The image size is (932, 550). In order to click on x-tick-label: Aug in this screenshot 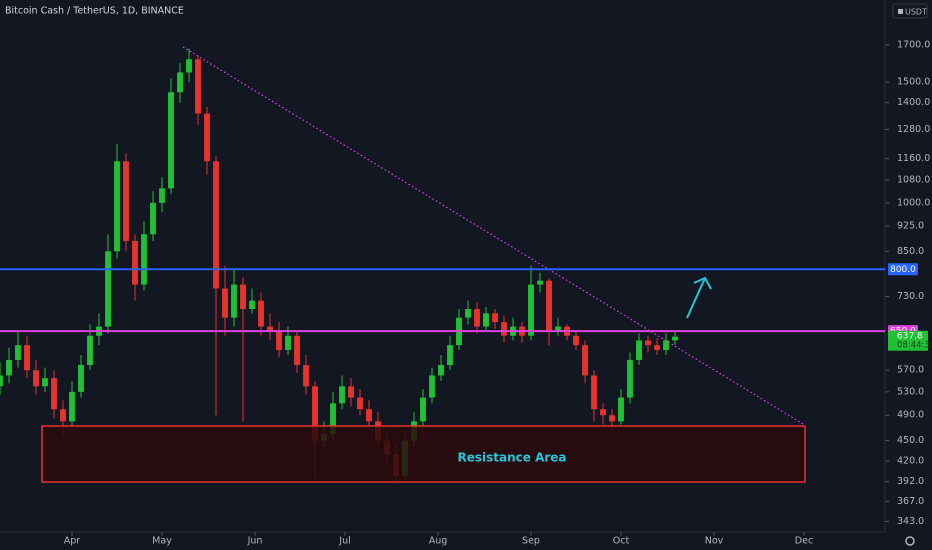, I will do `click(438, 541)`.